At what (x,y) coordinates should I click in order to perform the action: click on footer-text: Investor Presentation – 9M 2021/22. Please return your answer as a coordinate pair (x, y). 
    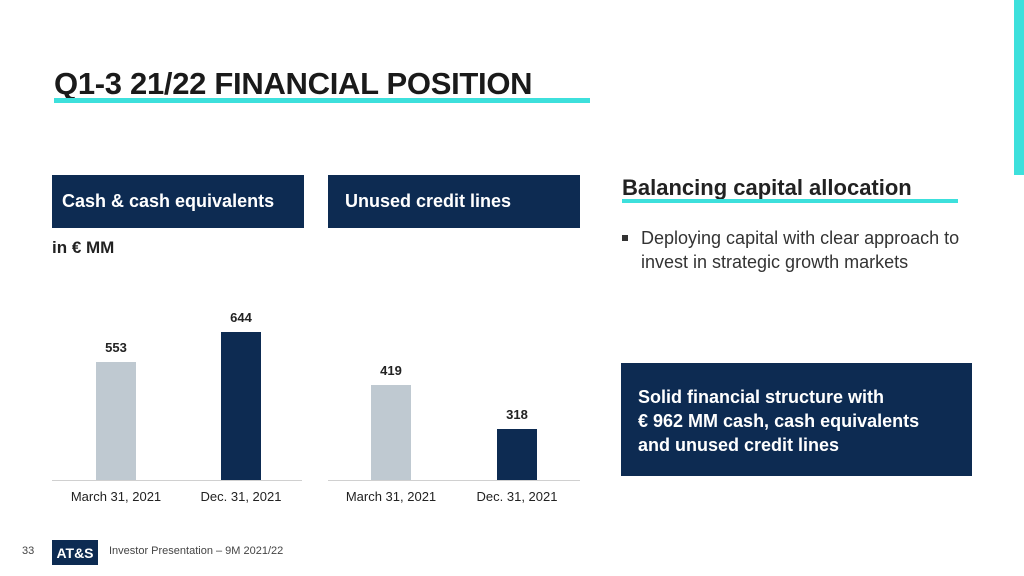
    Looking at the image, I should click on (196, 551).